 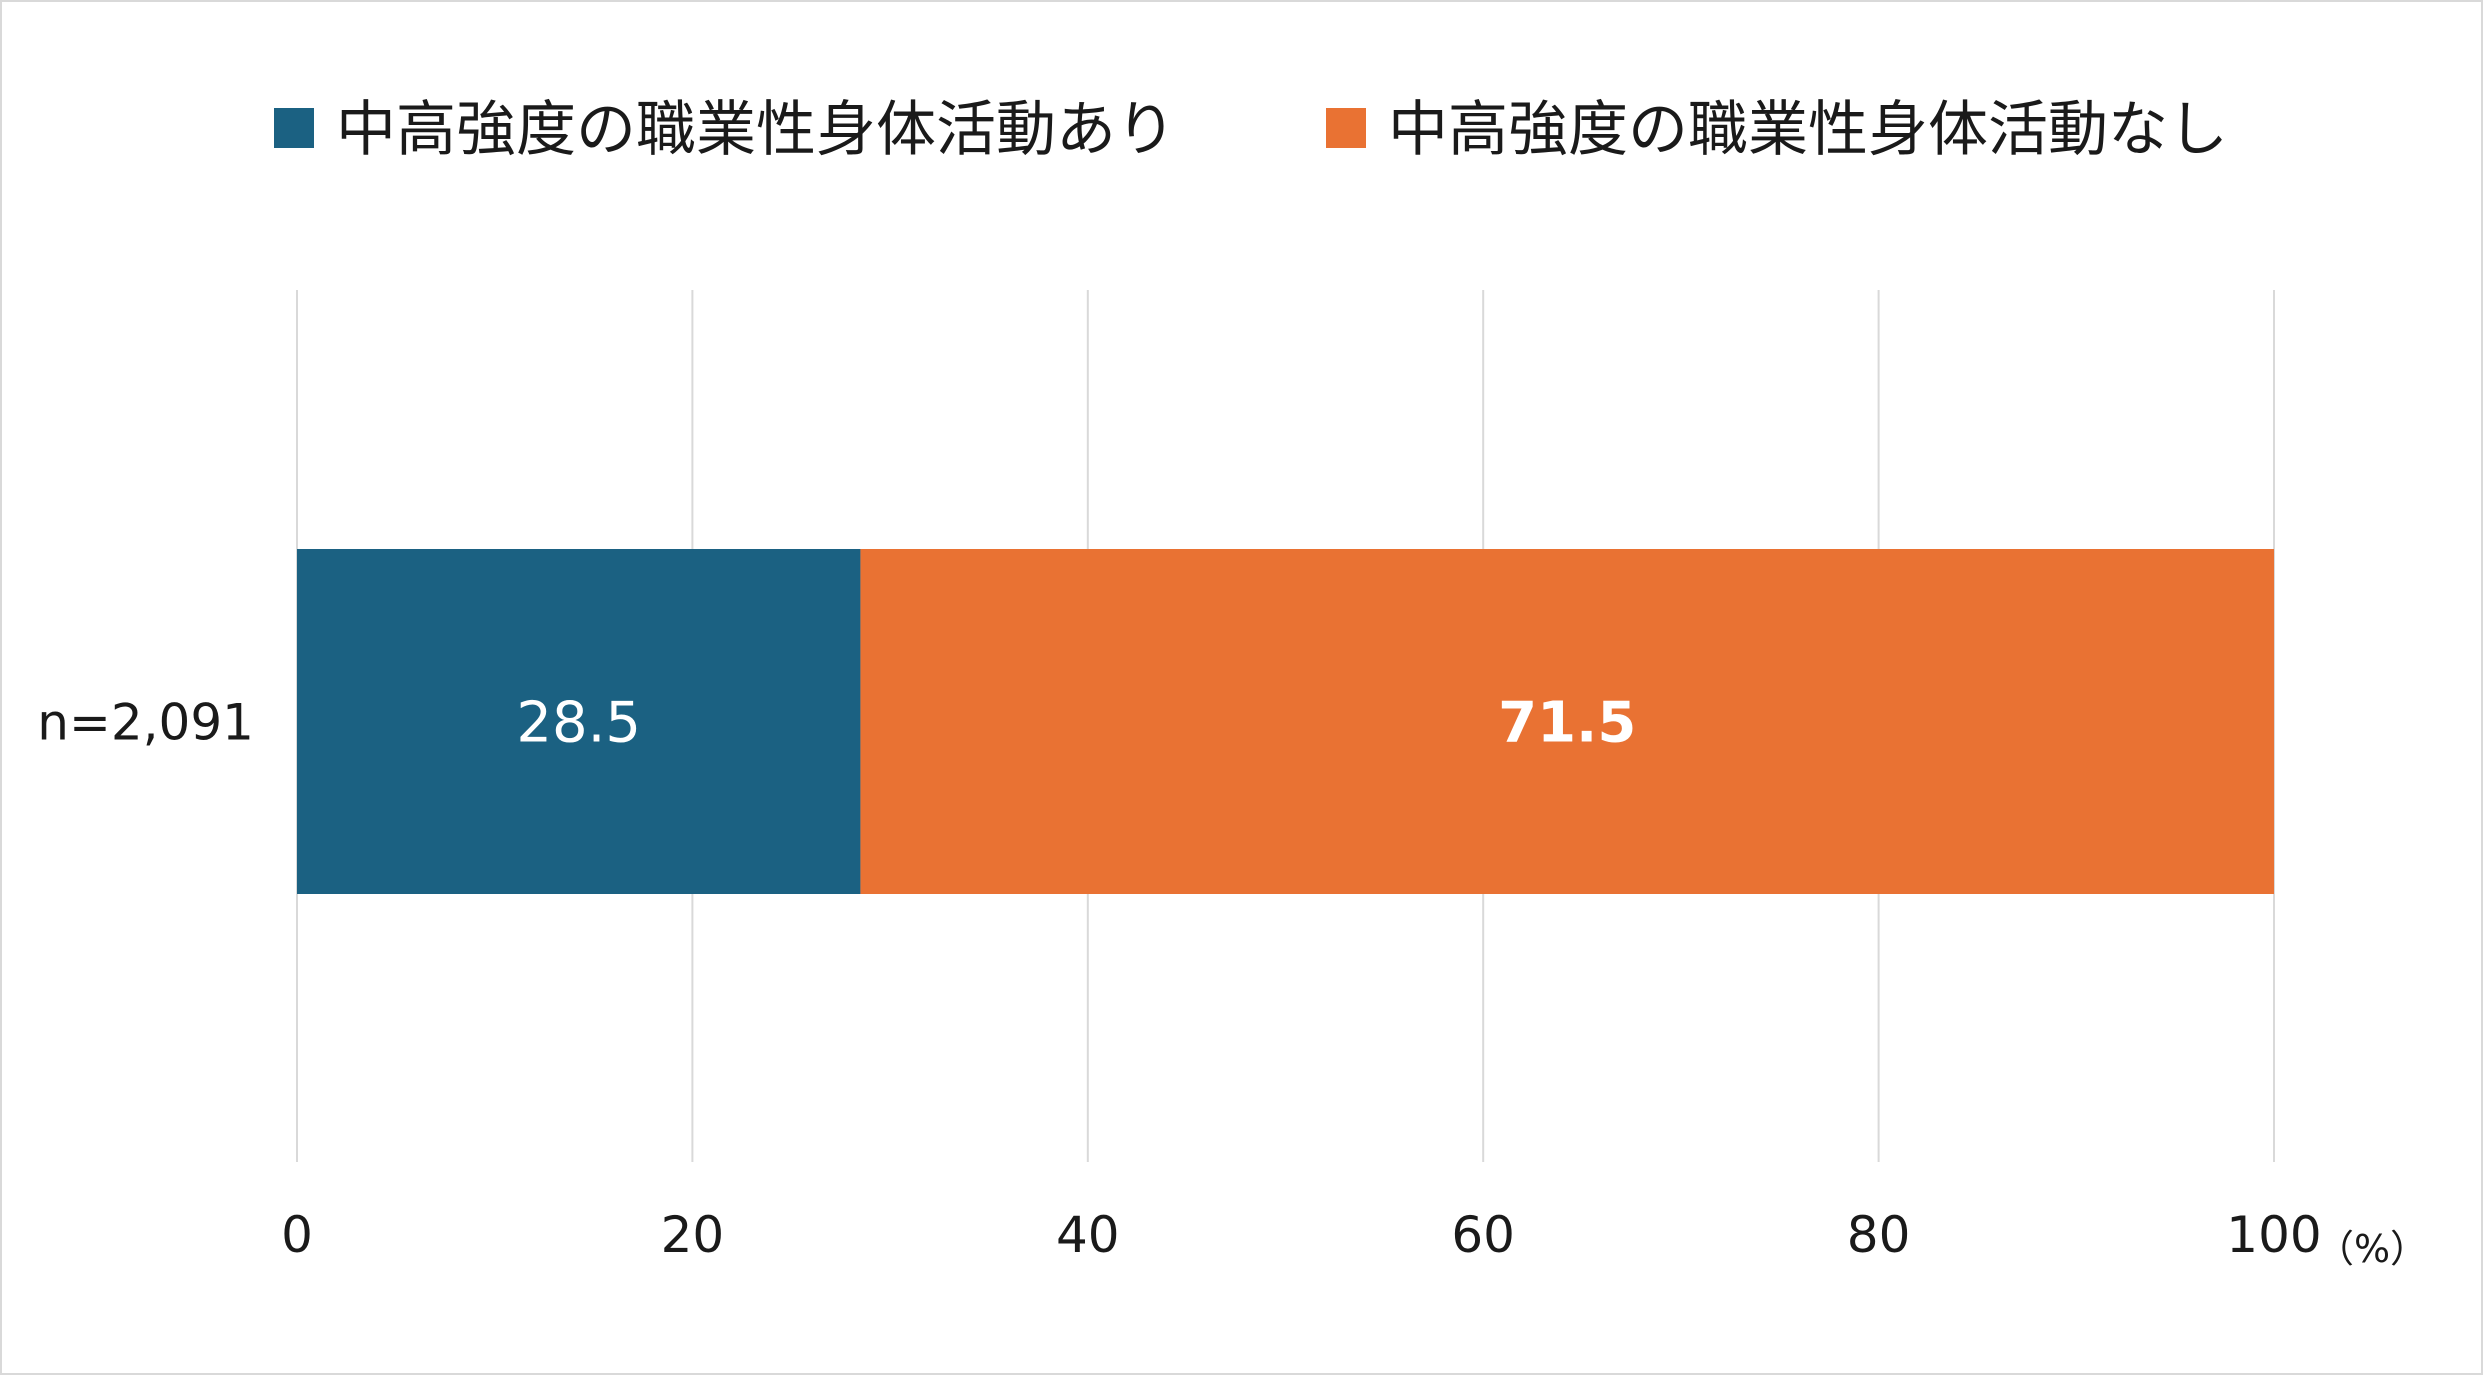 I want to click on x-tick-label: 100, so click(x=2273, y=1235).